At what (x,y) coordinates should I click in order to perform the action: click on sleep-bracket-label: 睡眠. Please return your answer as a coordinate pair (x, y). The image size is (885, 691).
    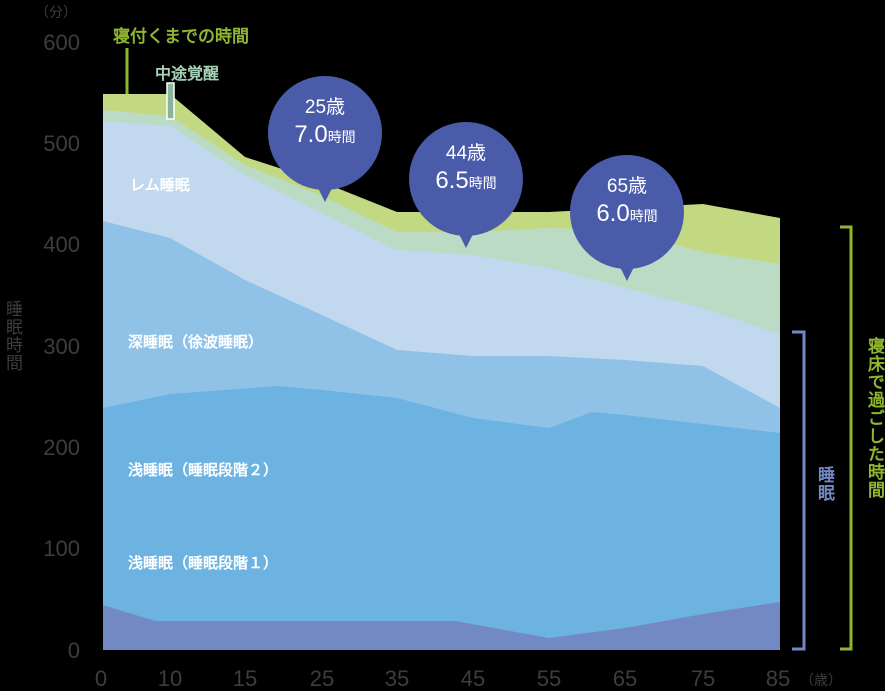
    Looking at the image, I should click on (824, 484).